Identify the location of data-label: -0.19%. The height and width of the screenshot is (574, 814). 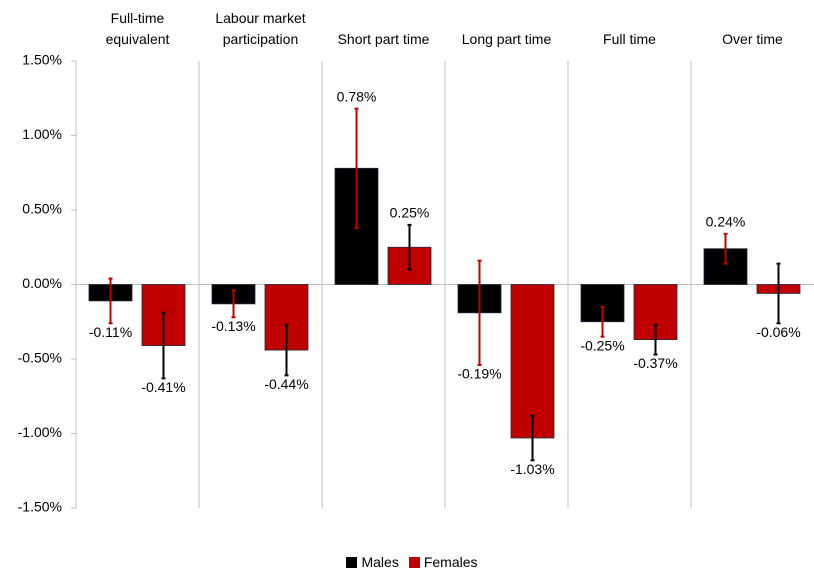
(479, 374).